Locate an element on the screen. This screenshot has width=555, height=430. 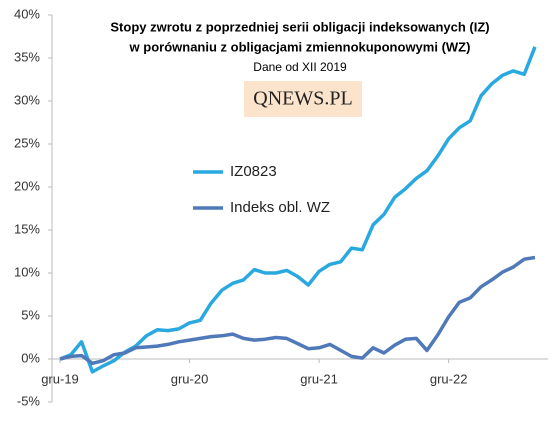
y-tick-label: 5% is located at coordinates (30, 314).